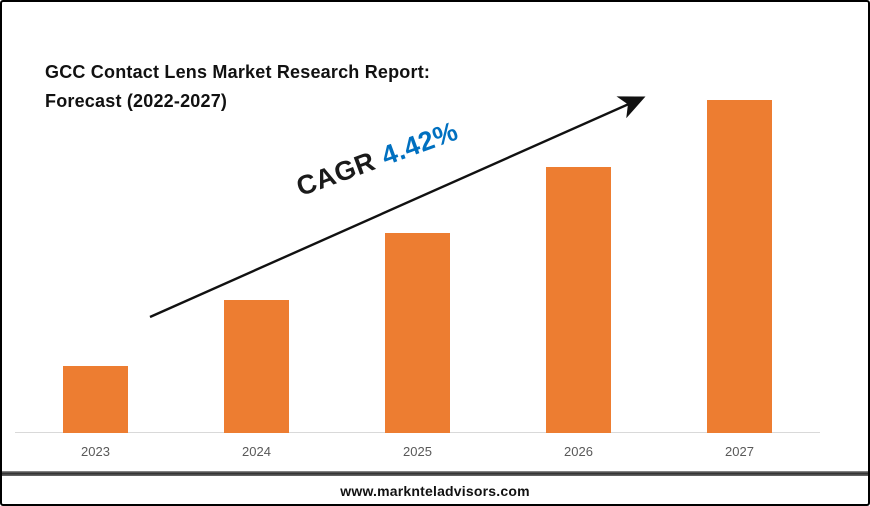  What do you see at coordinates (435, 473) in the screenshot?
I see `footer-separator` at bounding box center [435, 473].